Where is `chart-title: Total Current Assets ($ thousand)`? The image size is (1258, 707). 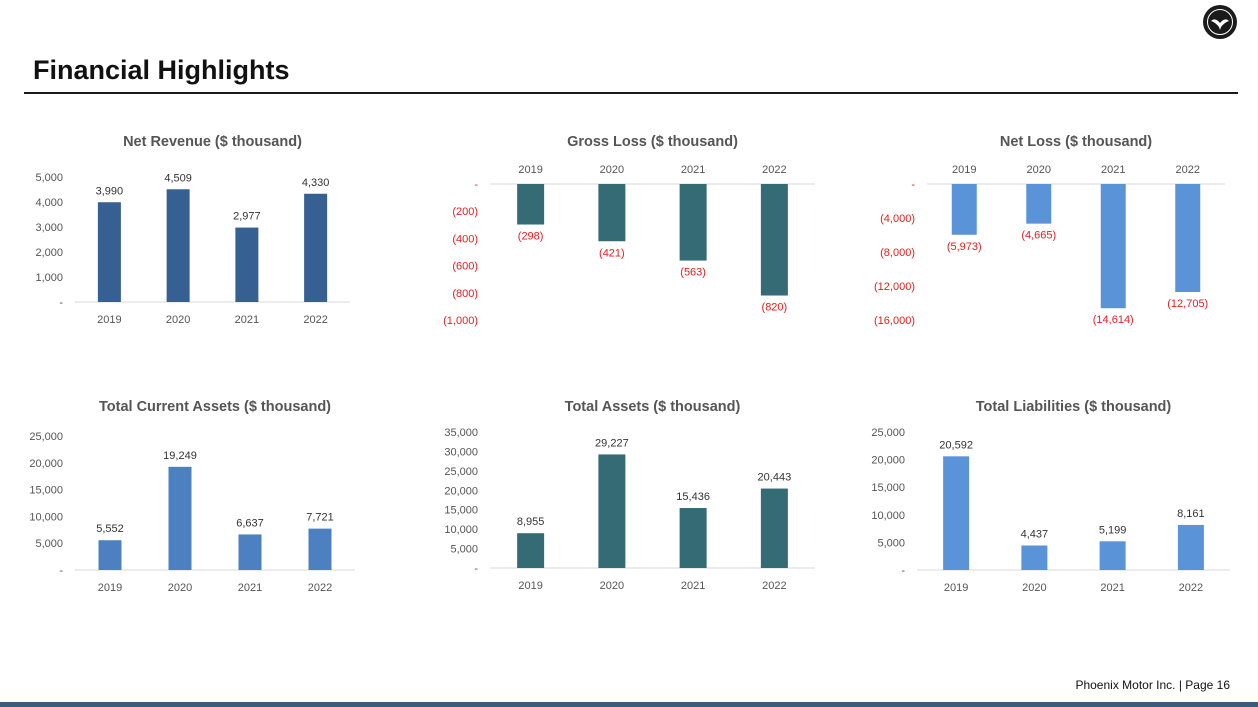
chart-title: Total Current Assets ($ thousand) is located at coordinates (215, 407).